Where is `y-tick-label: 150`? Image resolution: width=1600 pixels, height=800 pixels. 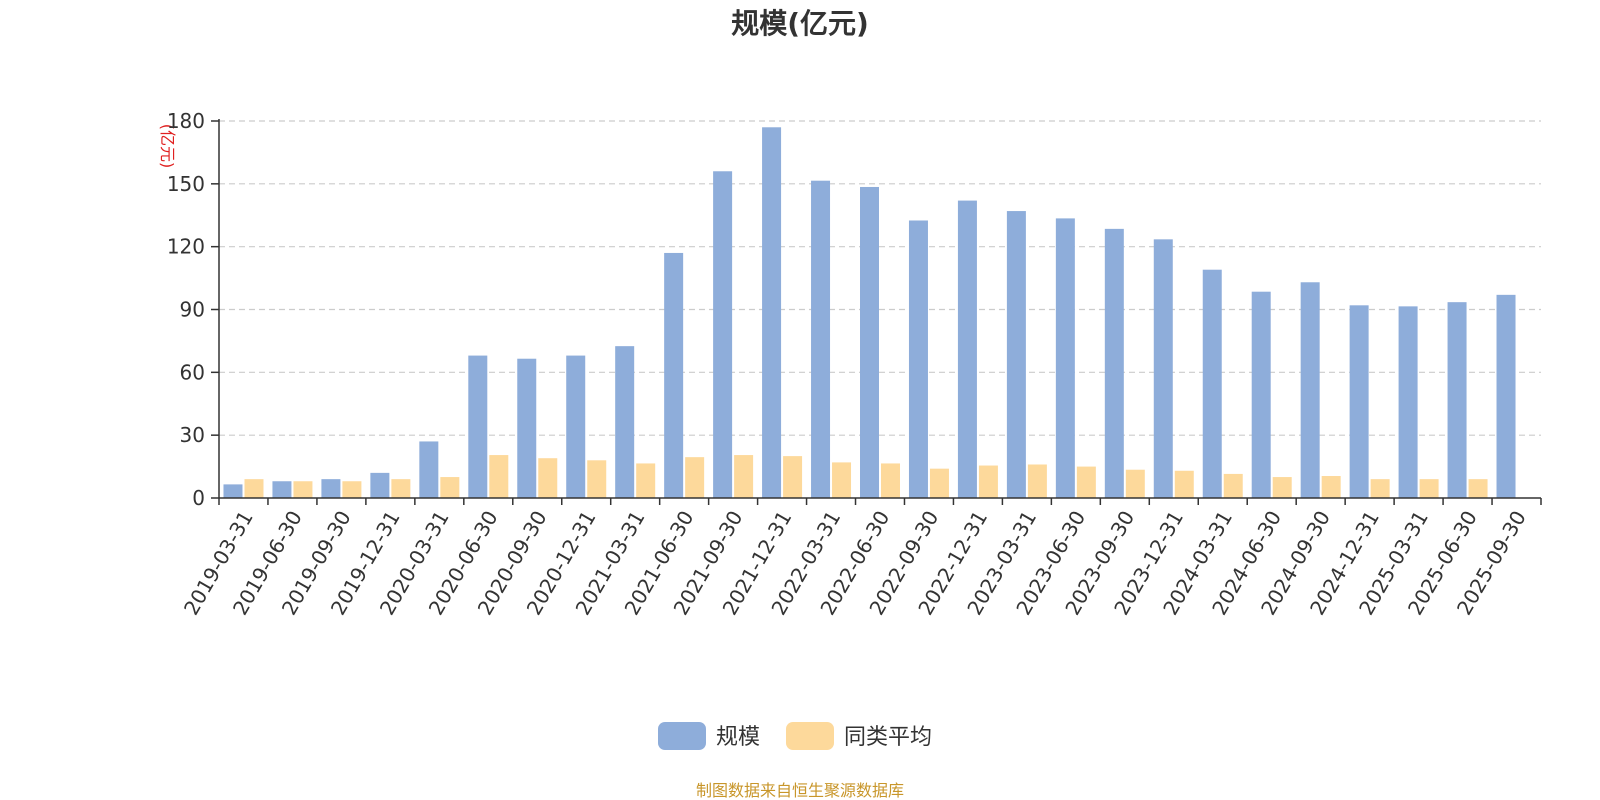 y-tick-label: 150 is located at coordinates (186, 184).